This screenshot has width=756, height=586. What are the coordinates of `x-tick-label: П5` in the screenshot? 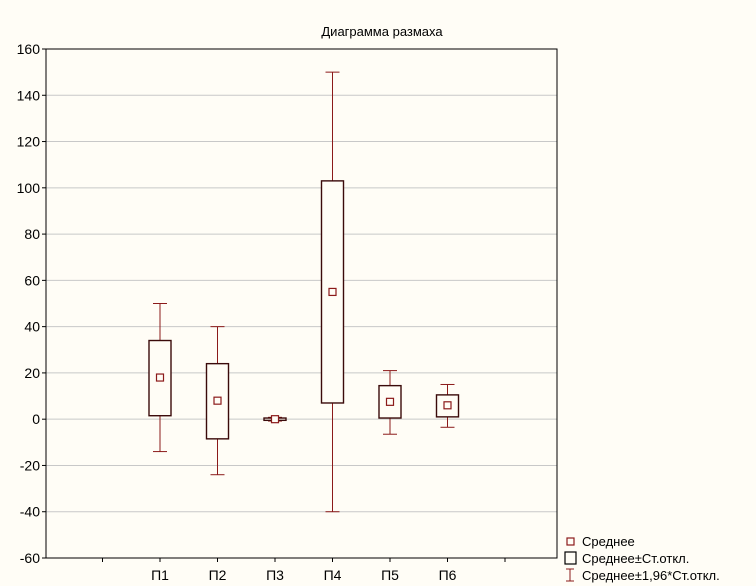 It's located at (390, 575).